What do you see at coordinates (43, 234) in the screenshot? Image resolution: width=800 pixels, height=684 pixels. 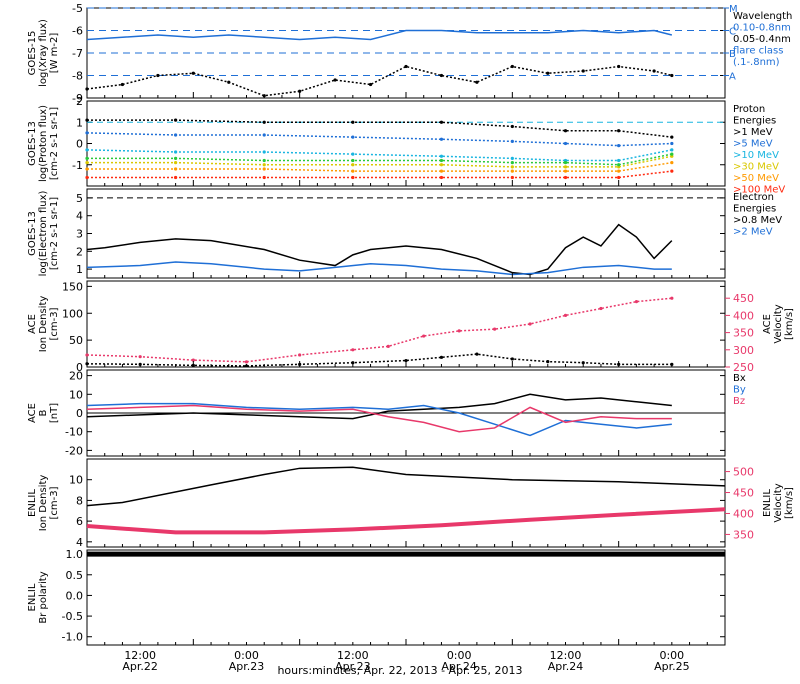 I see `y-axis-label-line: log(Electron flux)` at bounding box center [43, 234].